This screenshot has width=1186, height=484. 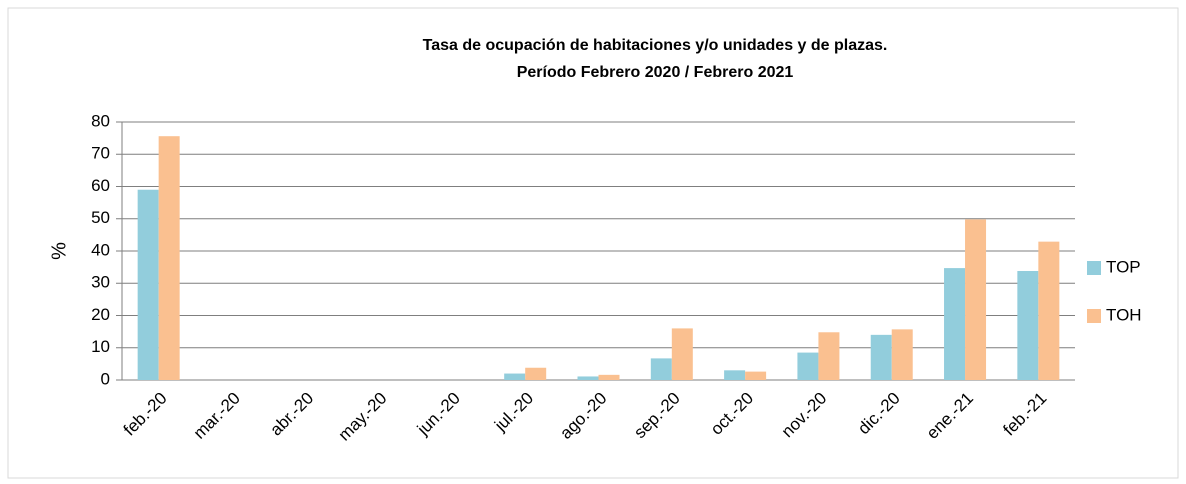 What do you see at coordinates (59, 251) in the screenshot?
I see `y-axis-label: %` at bounding box center [59, 251].